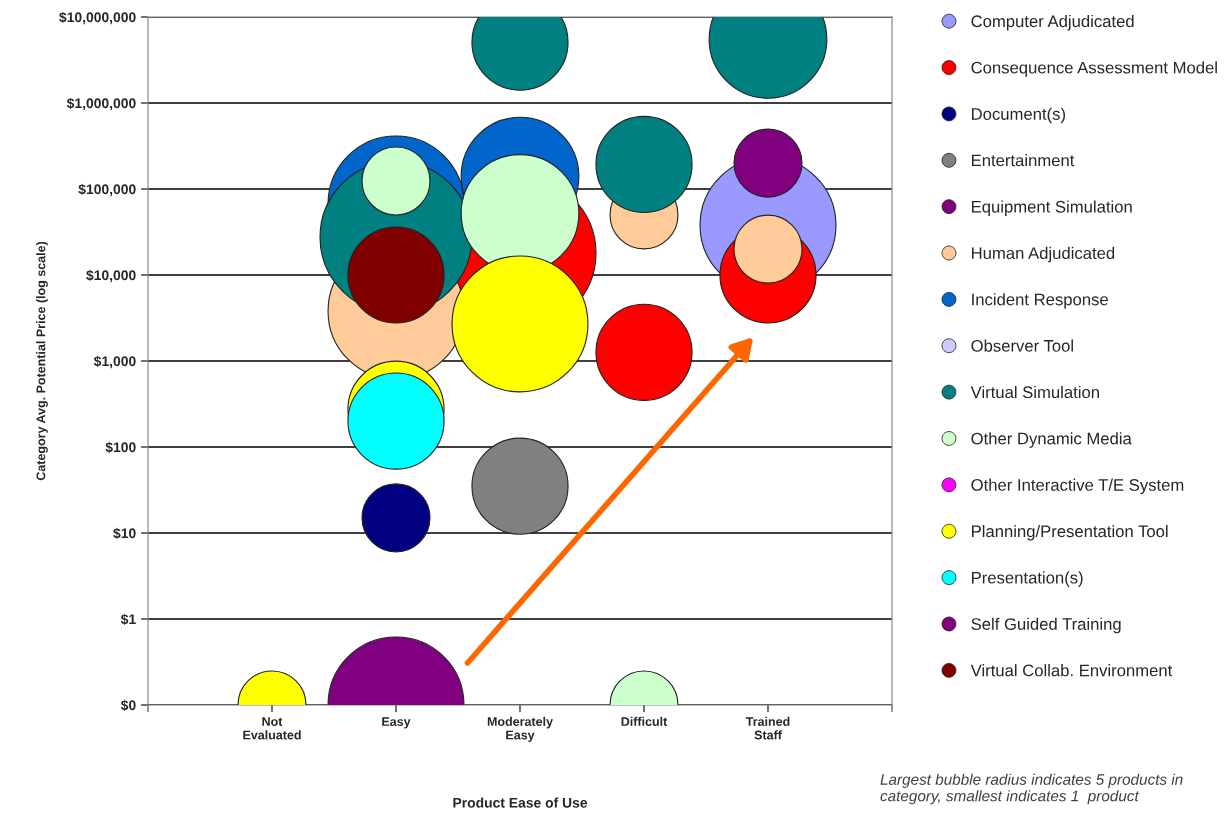  Describe the element at coordinates (1031, 789) in the screenshot. I see `text: Largest bubble radius indicates 5 products in category, smallest indicates 1 product` at that location.